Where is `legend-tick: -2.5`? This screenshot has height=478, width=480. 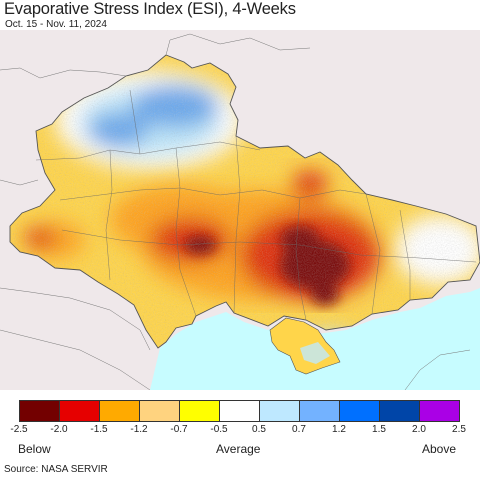 legend-tick: -2.5 is located at coordinates (19, 429).